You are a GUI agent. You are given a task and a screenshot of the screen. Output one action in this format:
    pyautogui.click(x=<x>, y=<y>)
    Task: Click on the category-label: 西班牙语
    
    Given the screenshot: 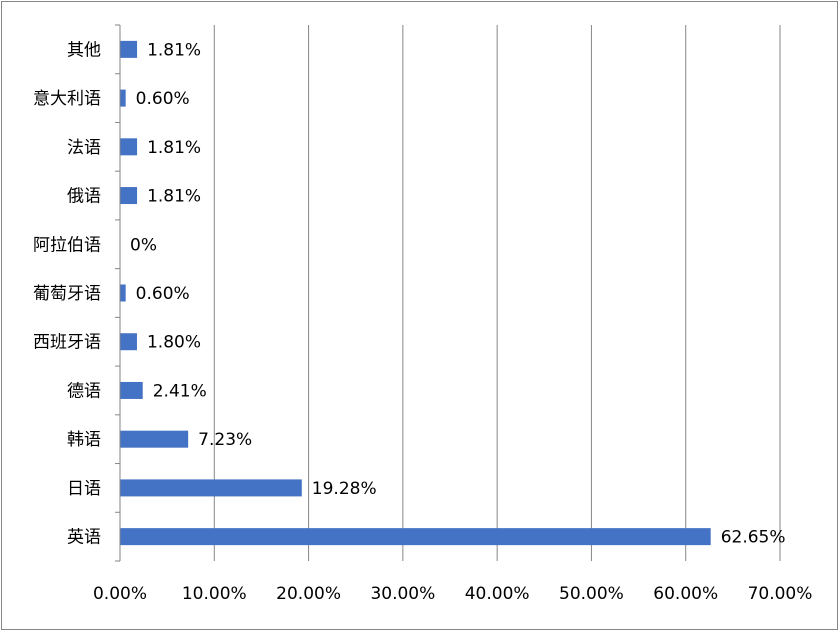 What is the action you would take?
    pyautogui.click(x=67, y=343)
    